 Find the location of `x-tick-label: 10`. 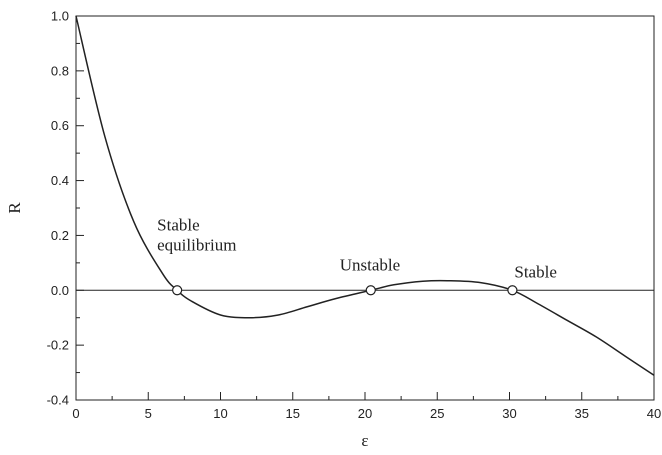

x-tick-label: 10 is located at coordinates (220, 413).